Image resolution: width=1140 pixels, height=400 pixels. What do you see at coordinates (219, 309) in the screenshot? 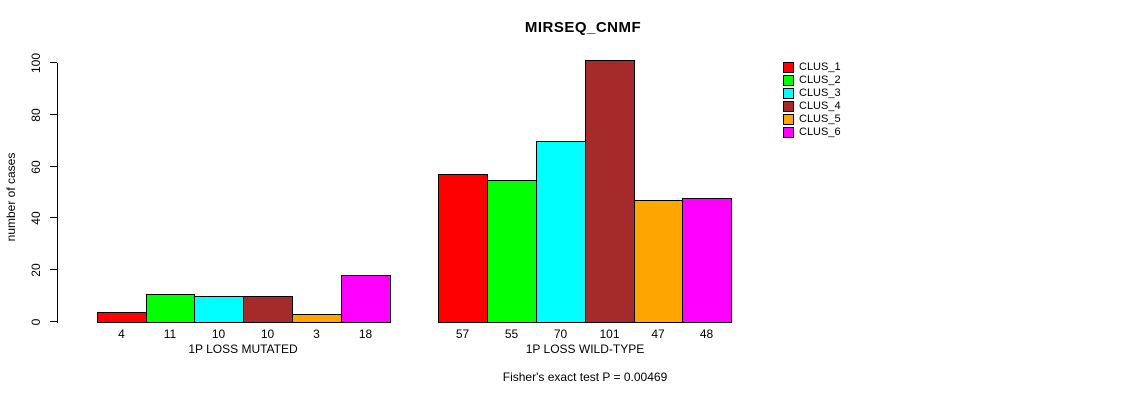
I see `bar-clus-3-1p-loss-mutated` at bounding box center [219, 309].